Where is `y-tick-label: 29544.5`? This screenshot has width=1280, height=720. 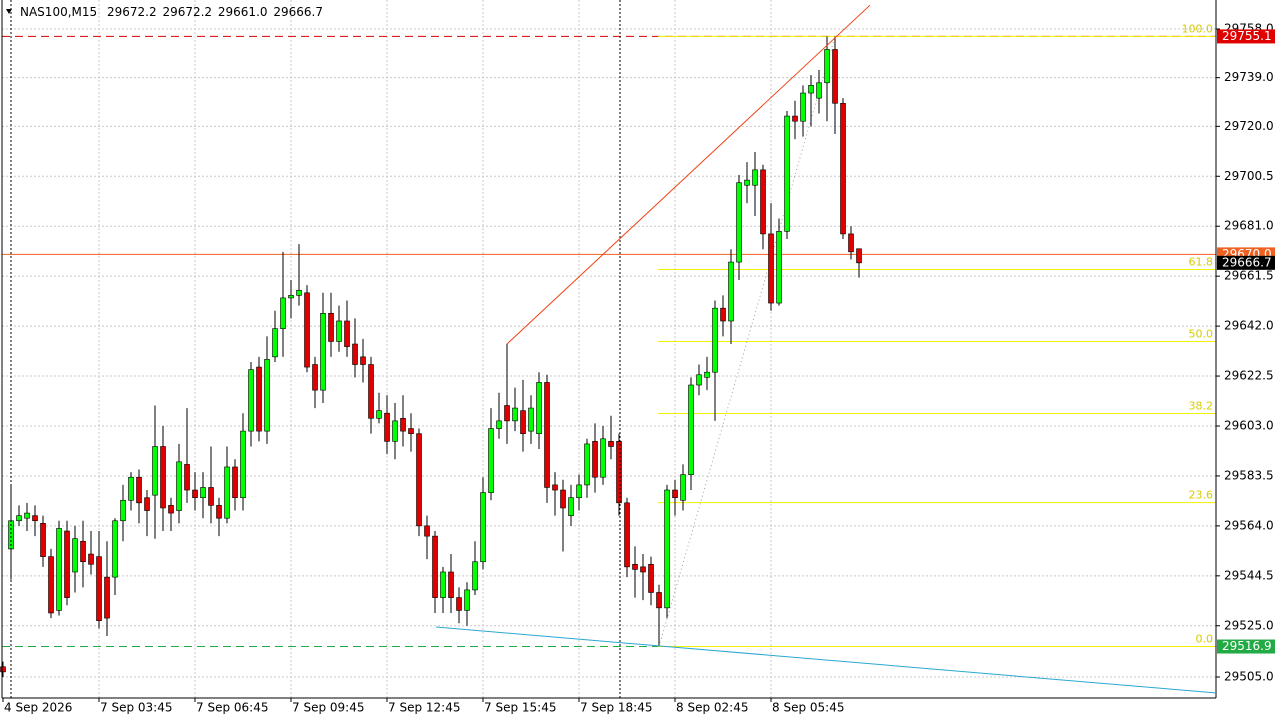
y-tick-label: 29544.5 is located at coordinates (1249, 575).